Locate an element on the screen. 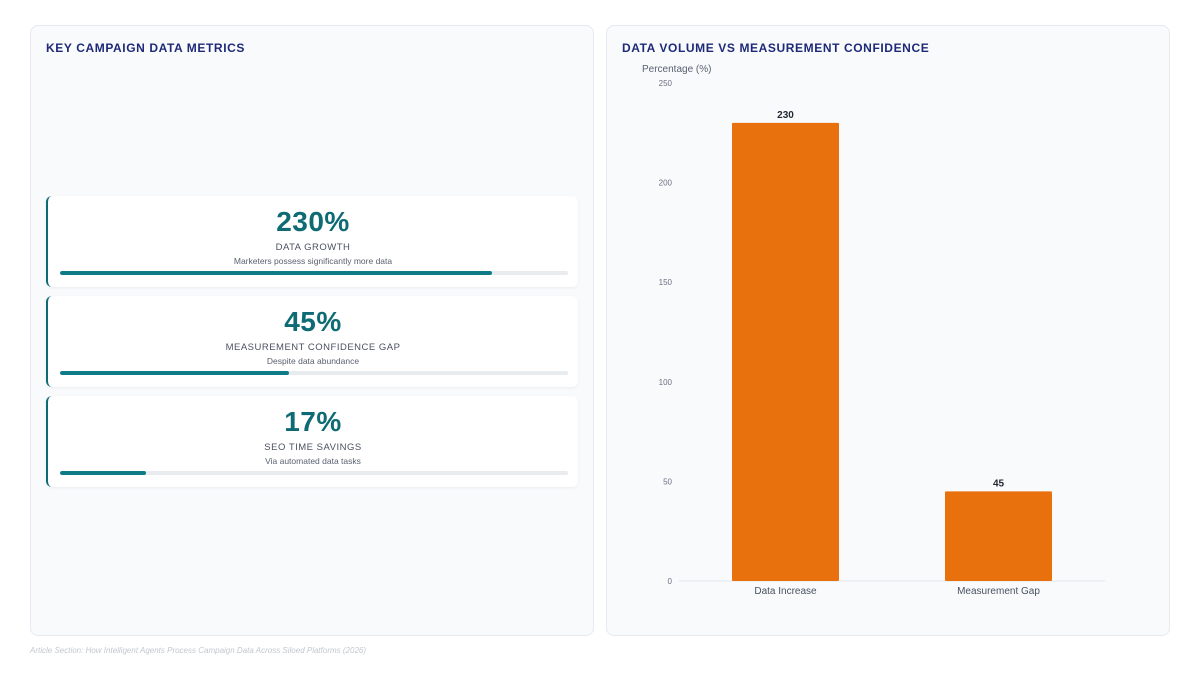  y-tick-label: 50 is located at coordinates (667, 481).